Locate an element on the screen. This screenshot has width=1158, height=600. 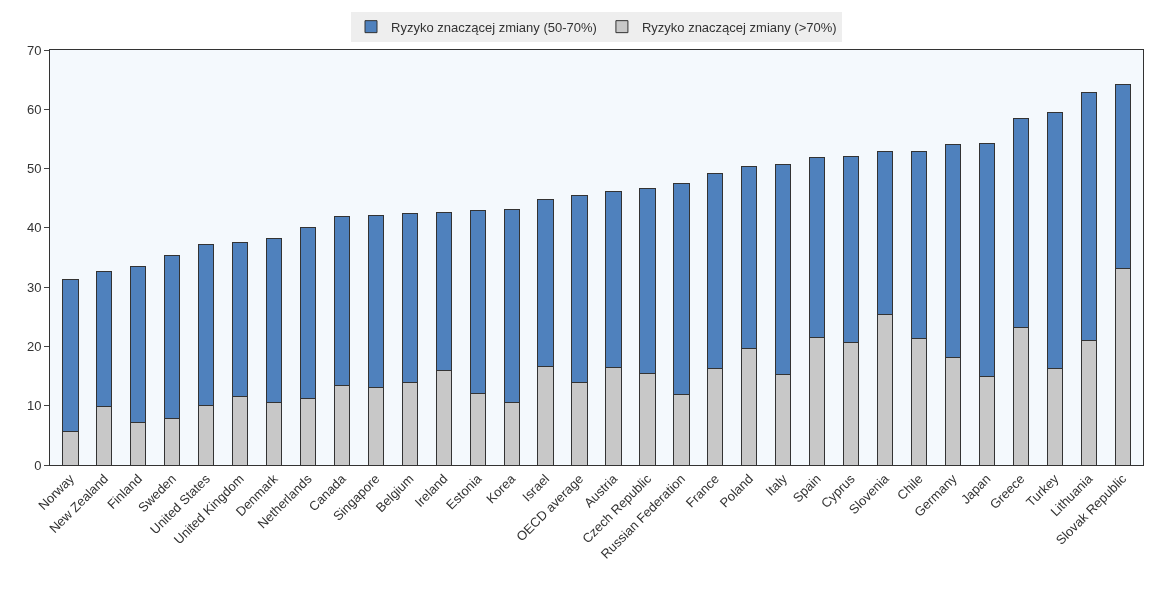
y-tick-label: 20 is located at coordinates (34, 346).